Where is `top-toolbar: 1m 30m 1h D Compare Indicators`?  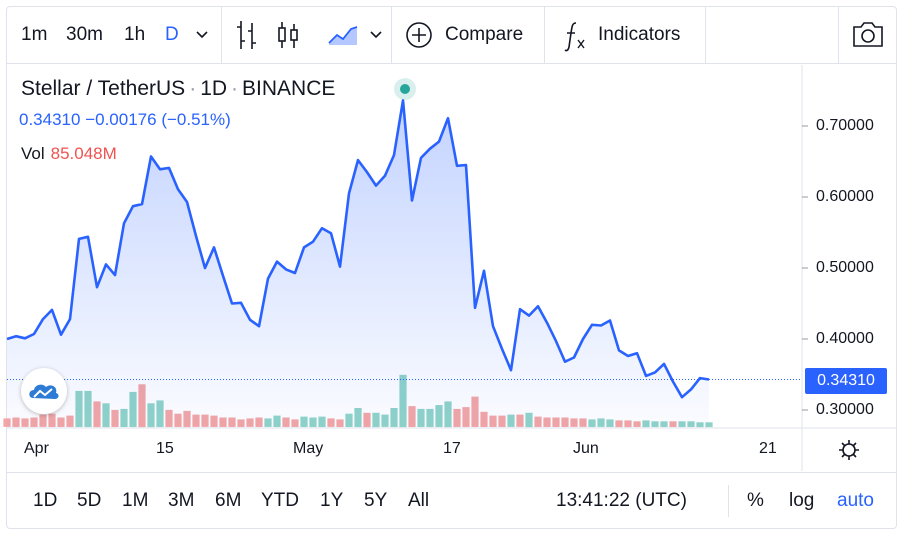 top-toolbar: 1m 30m 1h D Compare Indicators is located at coordinates (451, 35).